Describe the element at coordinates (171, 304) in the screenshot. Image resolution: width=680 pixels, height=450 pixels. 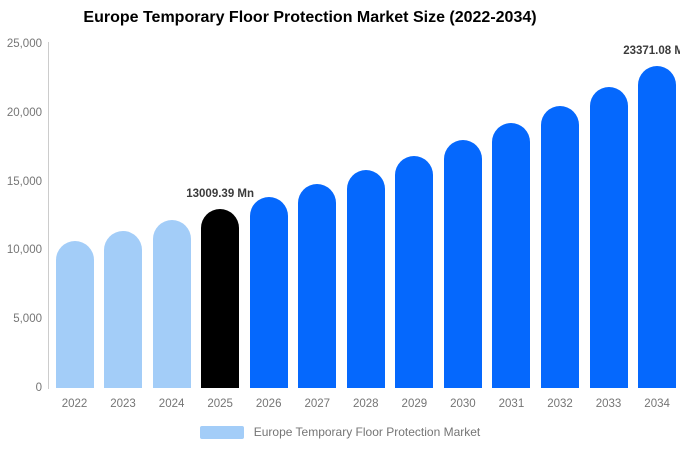
I see `bar-2024` at that location.